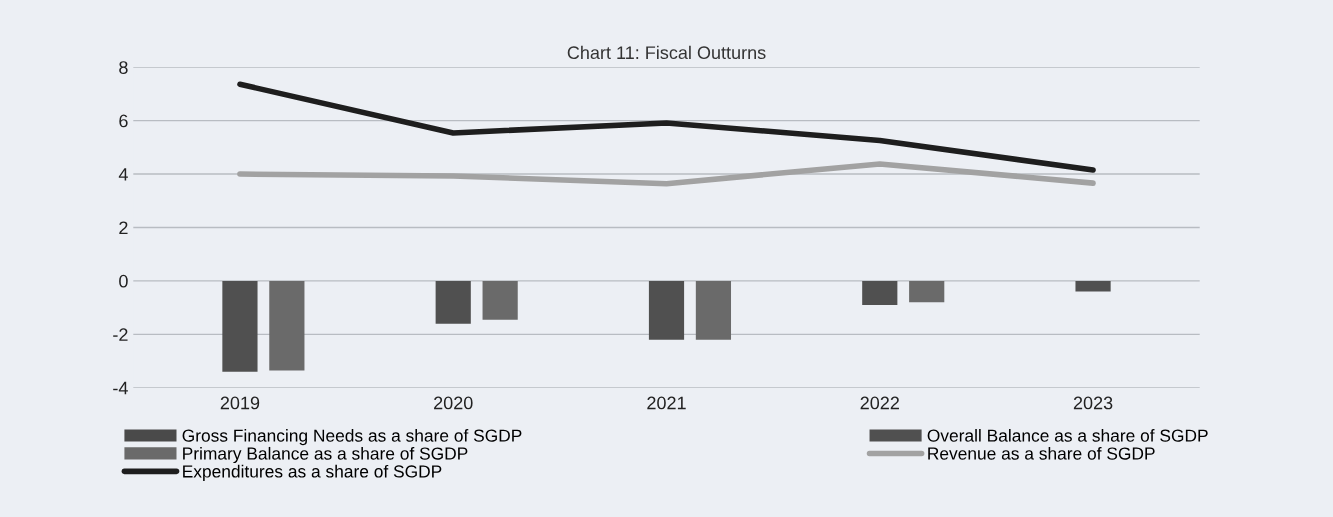 The width and height of the screenshot is (1333, 517). Describe the element at coordinates (325, 455) in the screenshot. I see `legend-label: Primary Balance as a share of SGDP` at that location.